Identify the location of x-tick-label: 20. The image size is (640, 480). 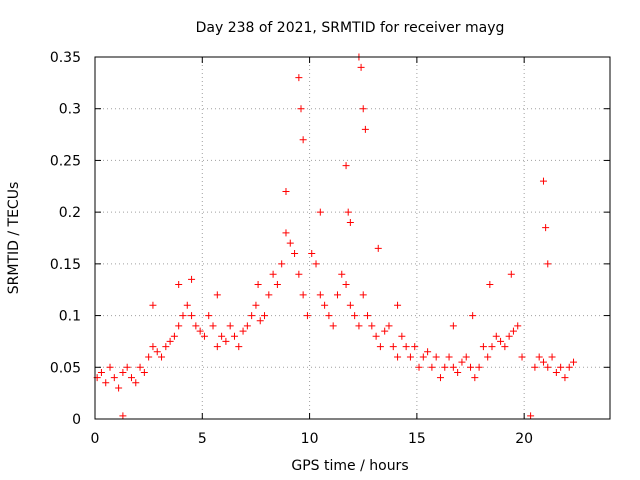
(524, 439).